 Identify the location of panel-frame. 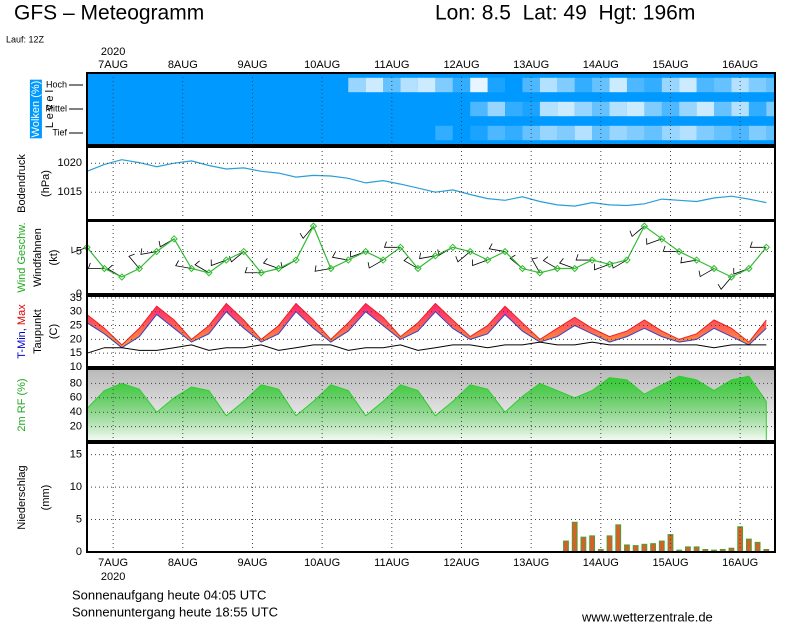
(431, 183).